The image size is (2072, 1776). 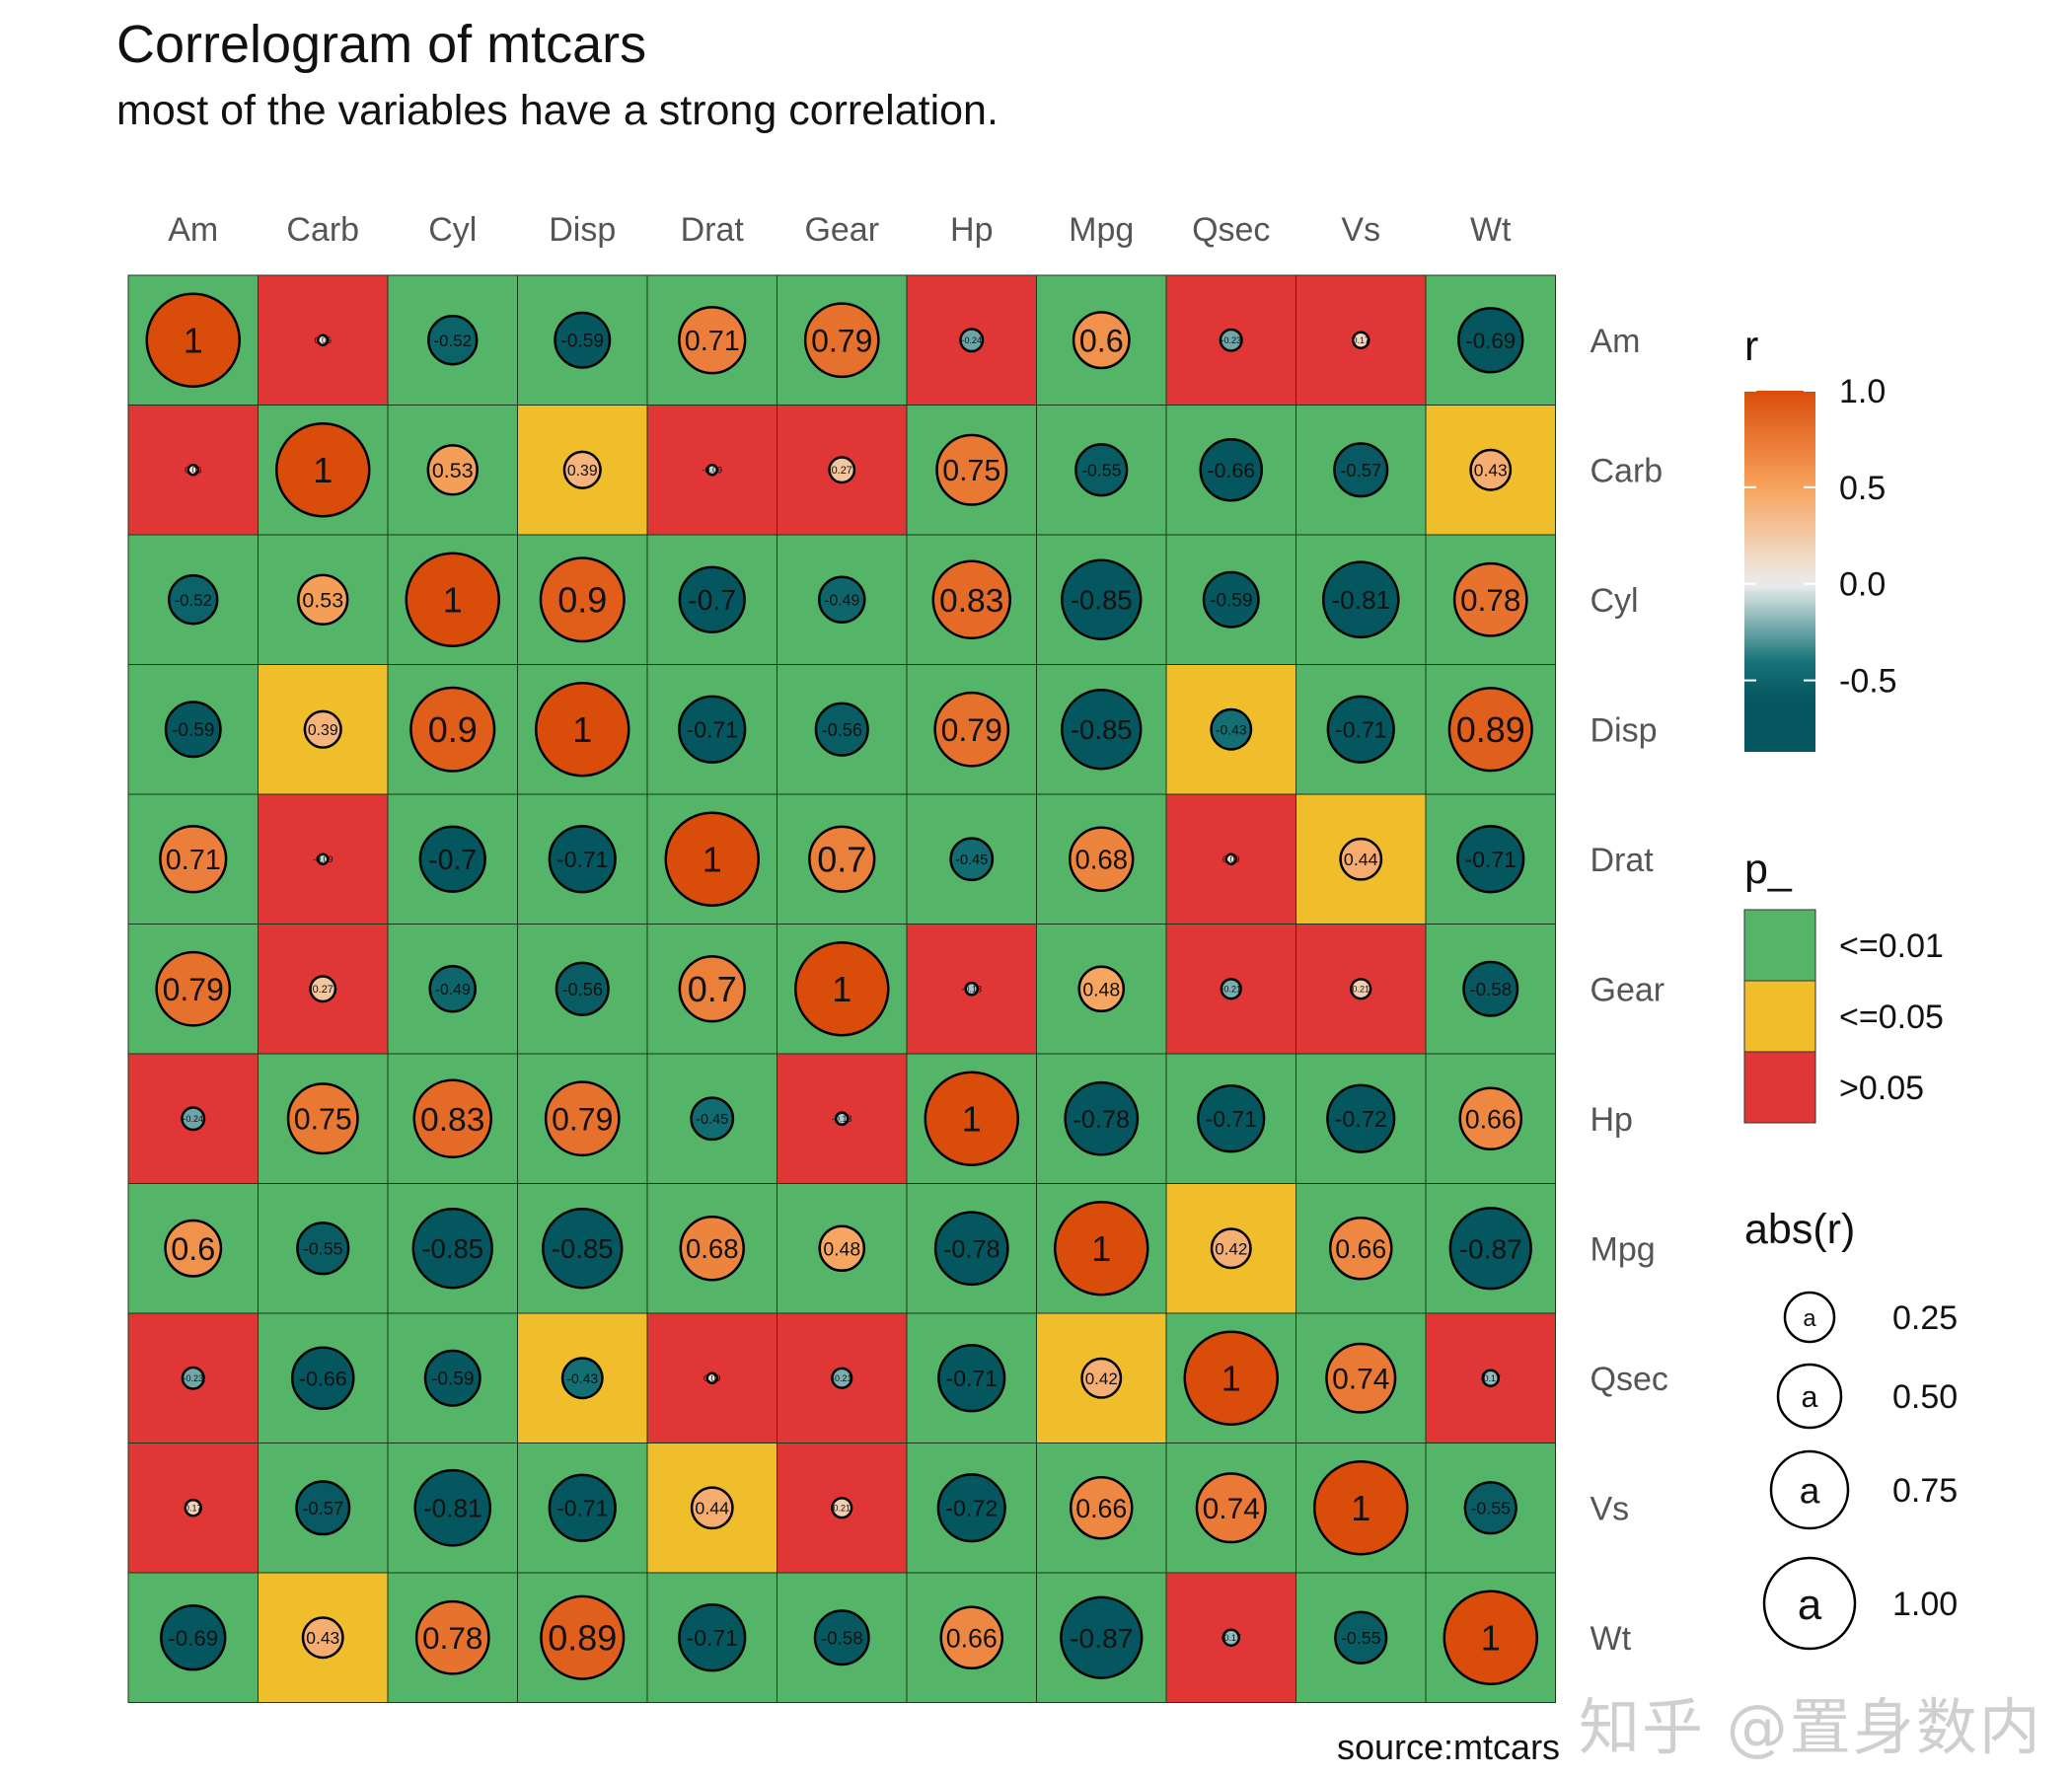 I want to click on corr-label: 0.6, so click(x=193, y=1249).